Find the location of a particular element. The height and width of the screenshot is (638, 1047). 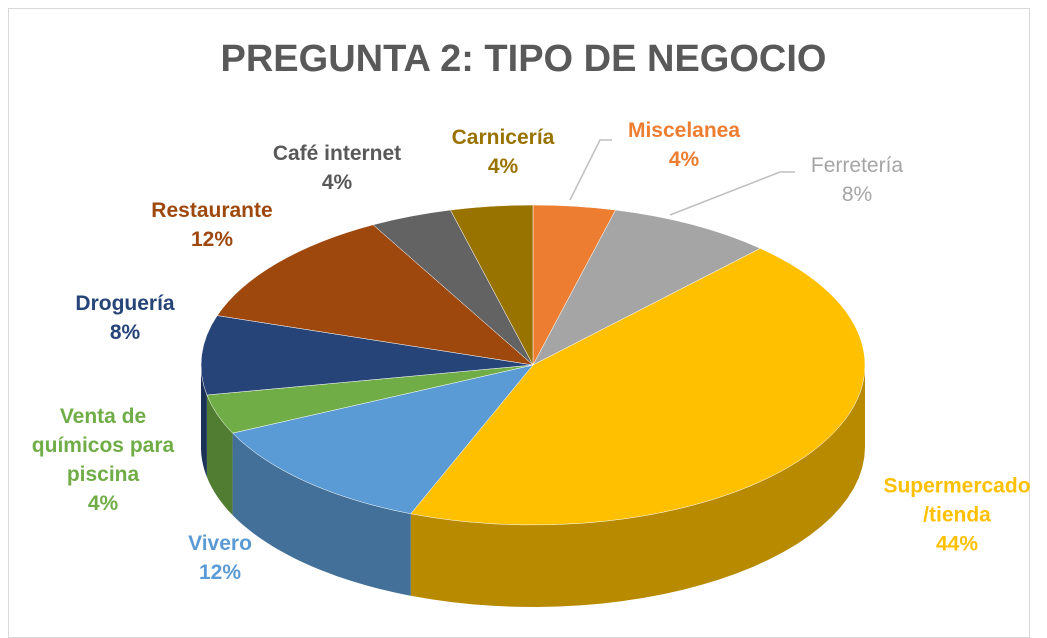

data-label: Vivero 12% is located at coordinates (220, 558).